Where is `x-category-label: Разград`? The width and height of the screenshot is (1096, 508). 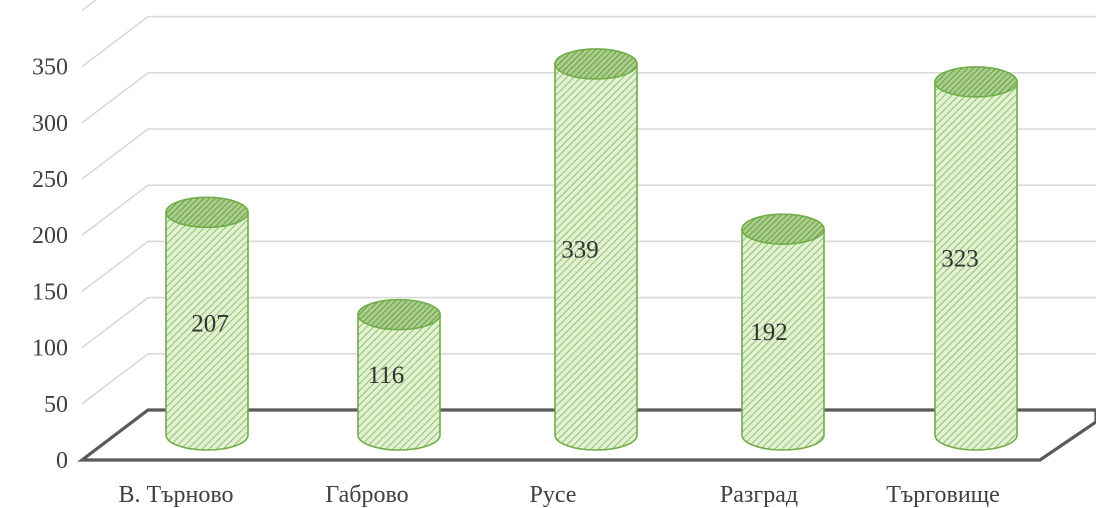 x-category-label: Разград is located at coordinates (759, 495).